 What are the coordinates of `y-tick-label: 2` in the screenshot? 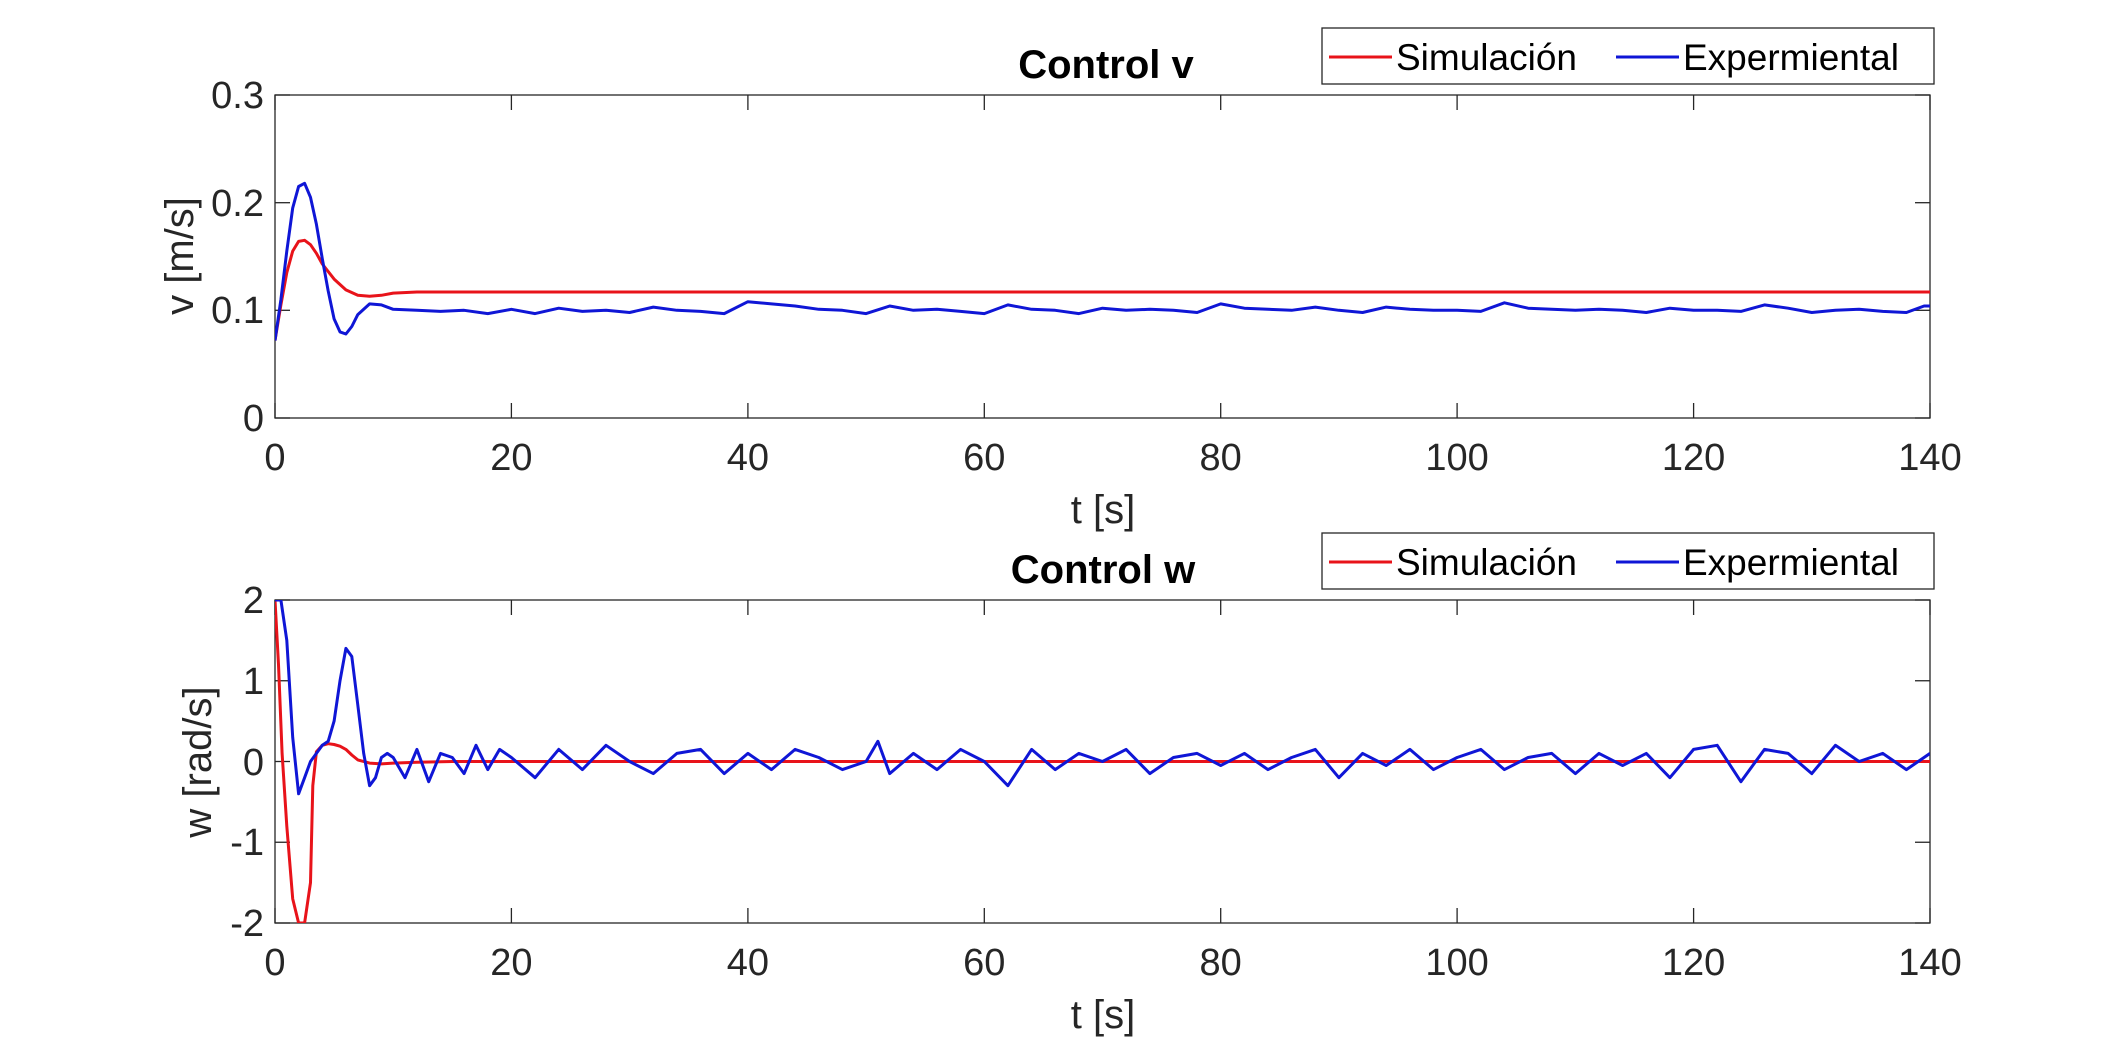 It's located at (253, 601).